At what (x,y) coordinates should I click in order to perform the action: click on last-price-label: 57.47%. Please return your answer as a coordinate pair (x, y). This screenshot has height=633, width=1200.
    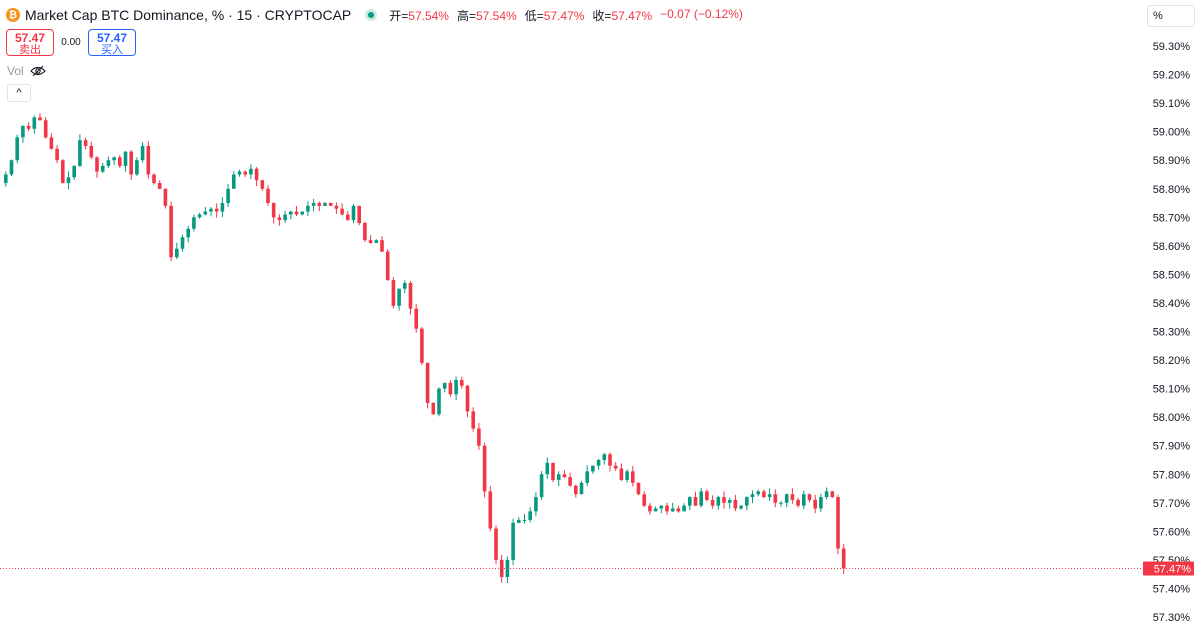
    Looking at the image, I should click on (1173, 569).